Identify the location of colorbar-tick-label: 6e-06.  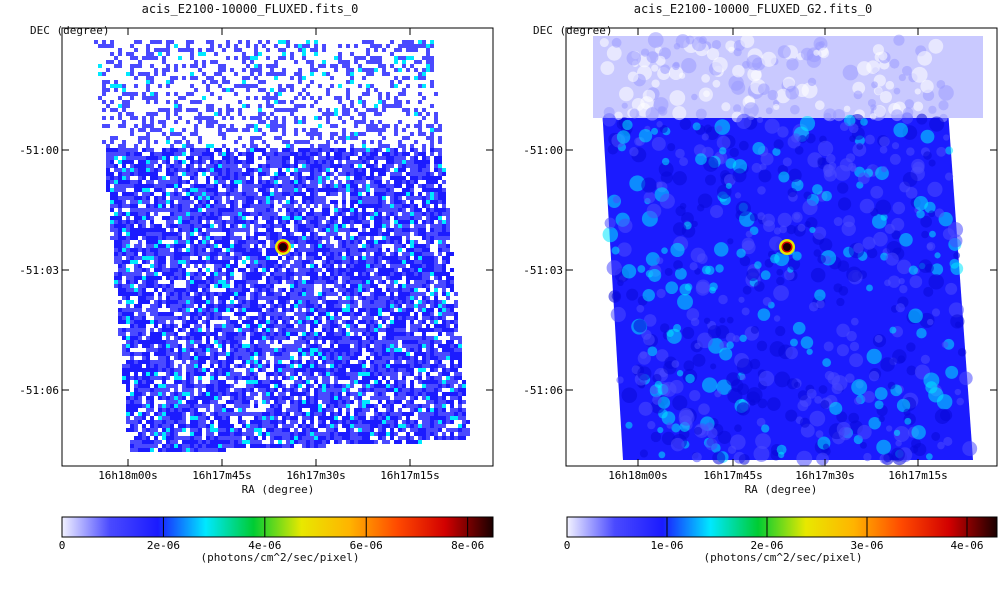
(366, 545).